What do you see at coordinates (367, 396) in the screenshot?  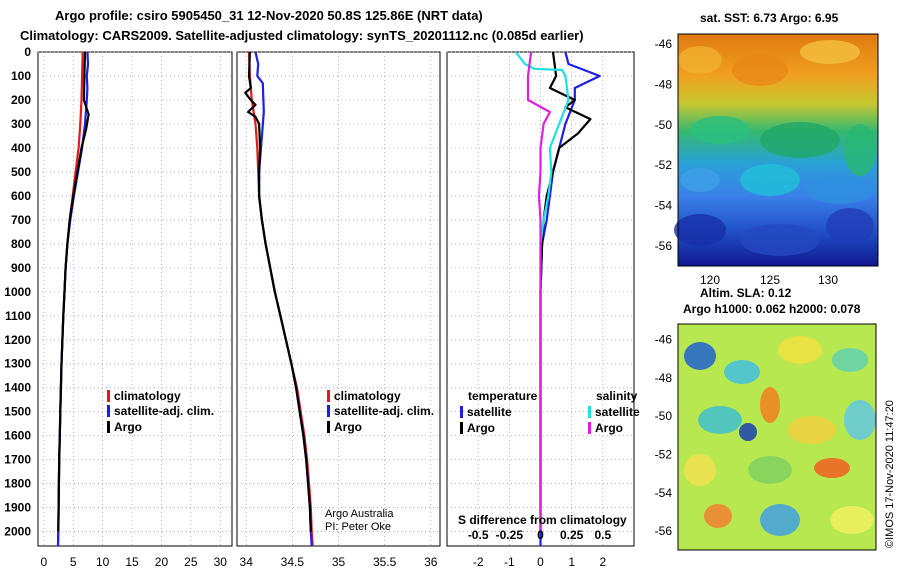 I see `legend-label-climatology: climatology` at bounding box center [367, 396].